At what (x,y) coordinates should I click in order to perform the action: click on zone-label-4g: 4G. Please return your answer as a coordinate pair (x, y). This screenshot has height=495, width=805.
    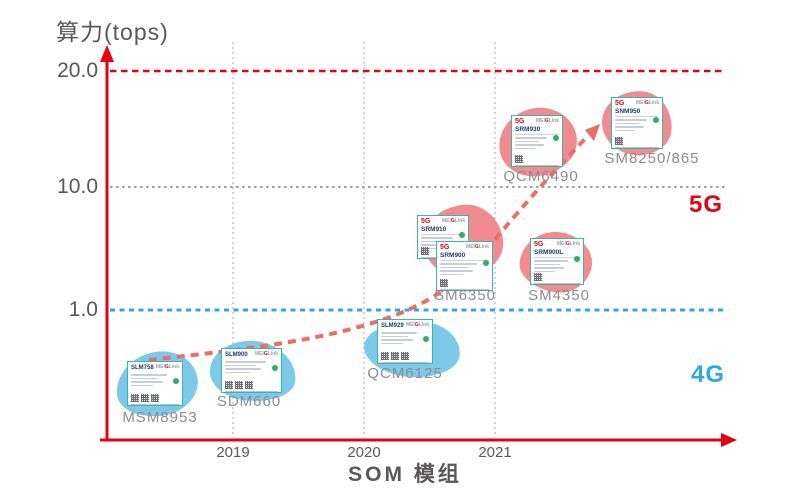
    Looking at the image, I should click on (708, 374).